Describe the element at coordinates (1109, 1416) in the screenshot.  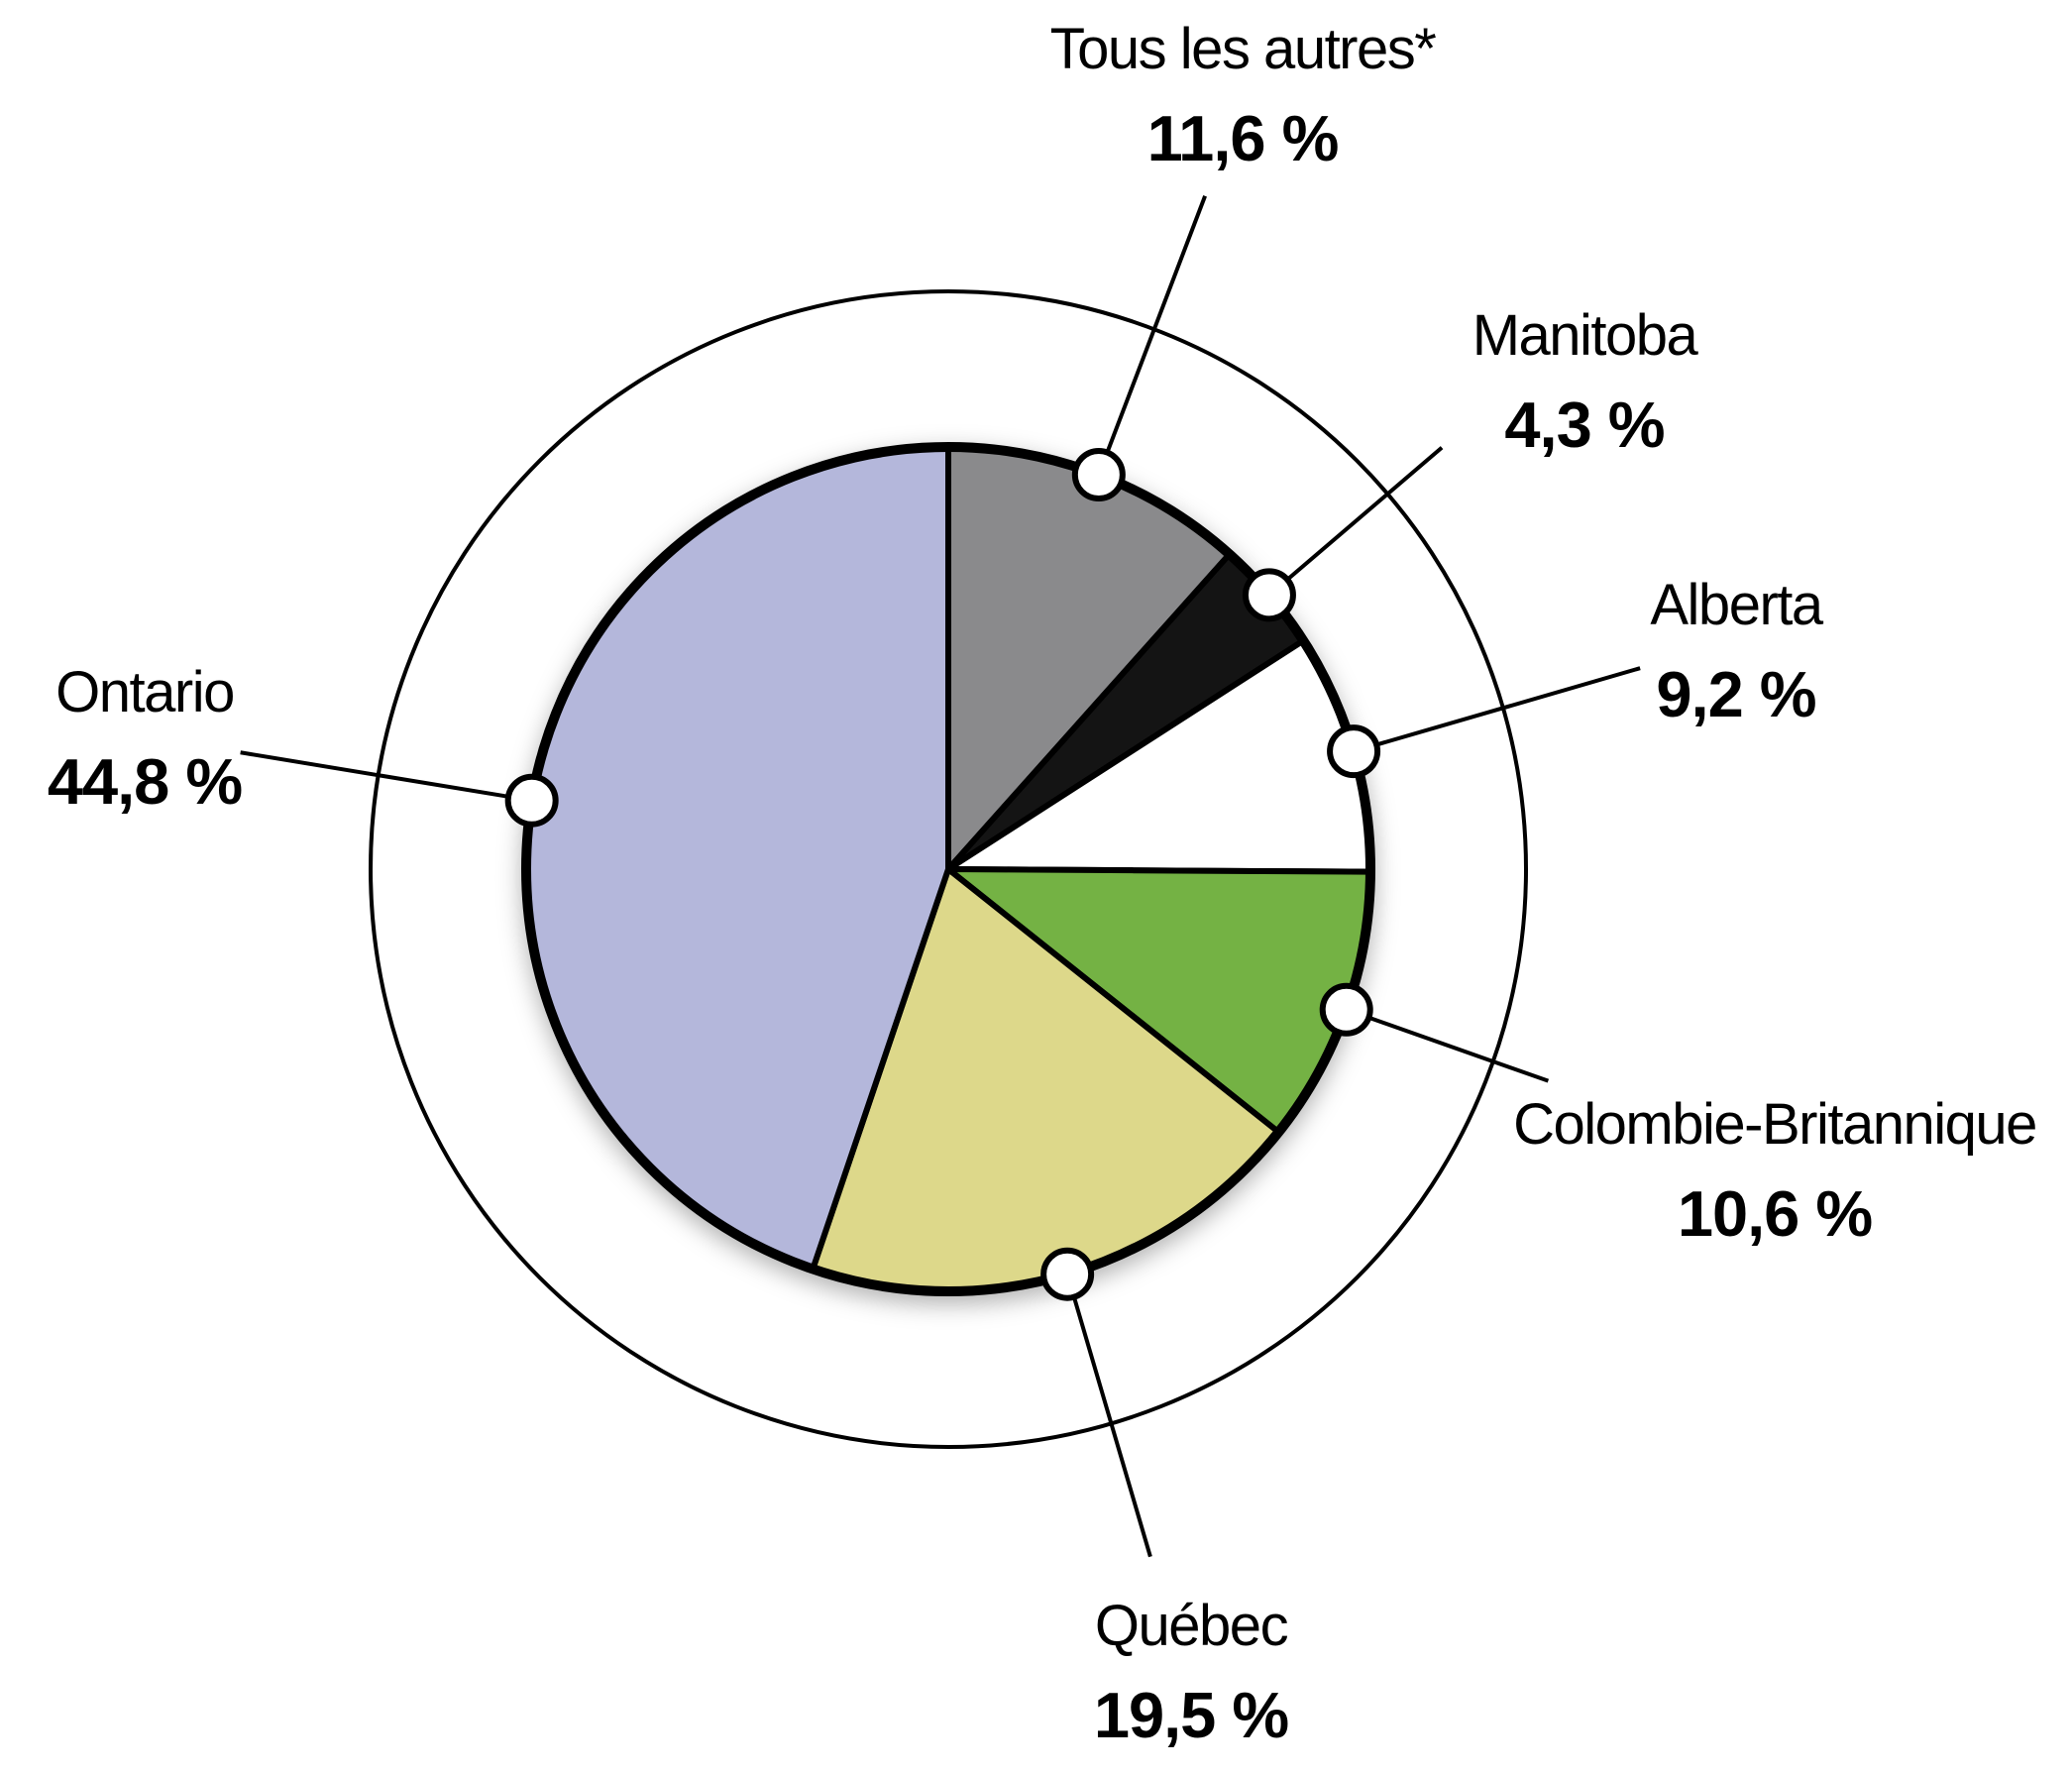
I see `leader-line-quebec` at that location.